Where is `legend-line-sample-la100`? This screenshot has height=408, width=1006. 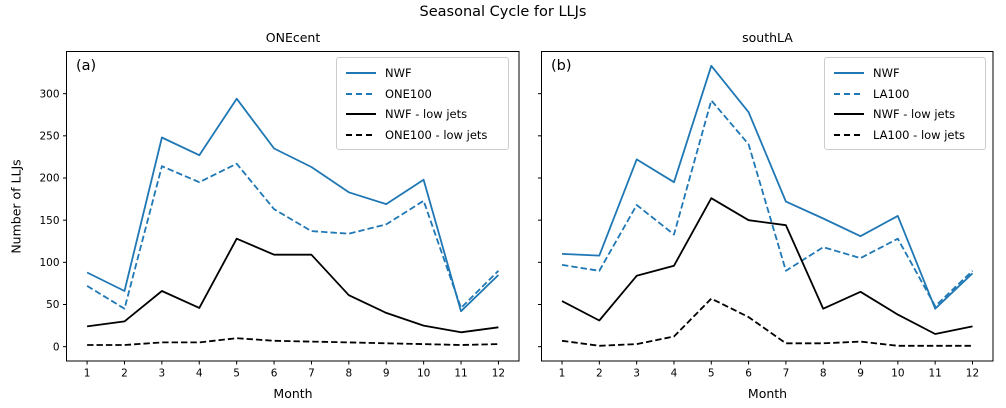
legend-line-sample-la100 is located at coordinates (849, 93).